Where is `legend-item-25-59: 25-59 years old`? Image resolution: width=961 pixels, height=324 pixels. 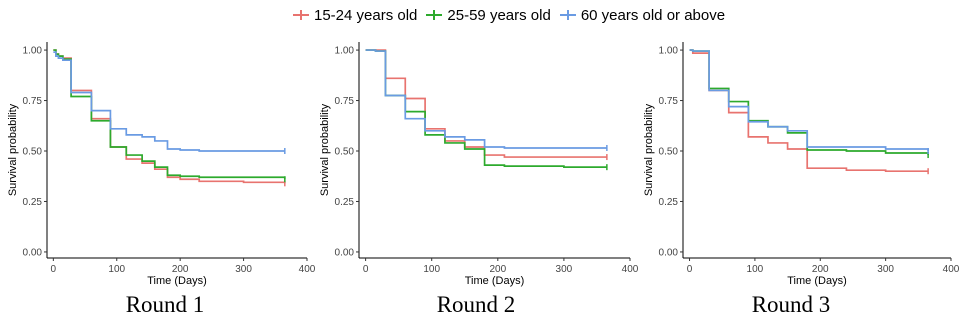
legend-item-25-59: 25-59 years old is located at coordinates (488, 15).